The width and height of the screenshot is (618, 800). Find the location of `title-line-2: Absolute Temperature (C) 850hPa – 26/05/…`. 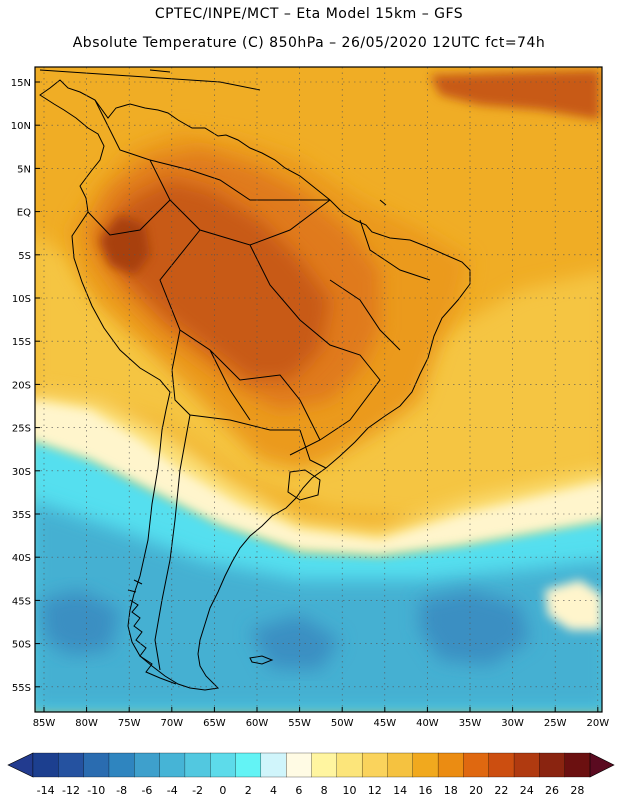

title-line-2: Absolute Temperature (C) 850hPa – 26/05/… is located at coordinates (309, 43).